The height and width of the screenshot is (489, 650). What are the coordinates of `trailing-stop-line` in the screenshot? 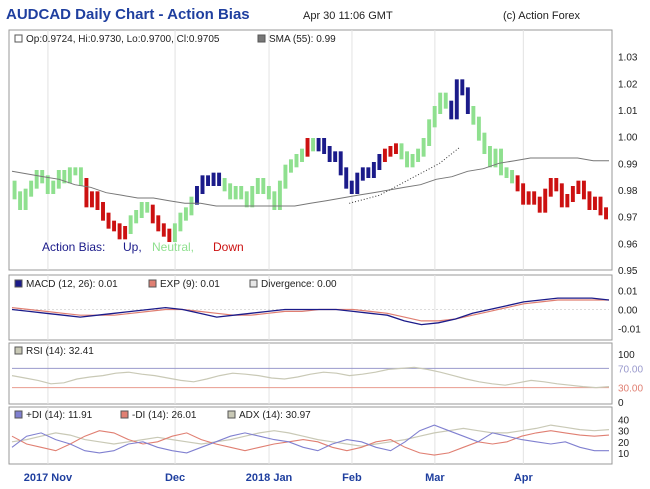 It's located at (405, 175).